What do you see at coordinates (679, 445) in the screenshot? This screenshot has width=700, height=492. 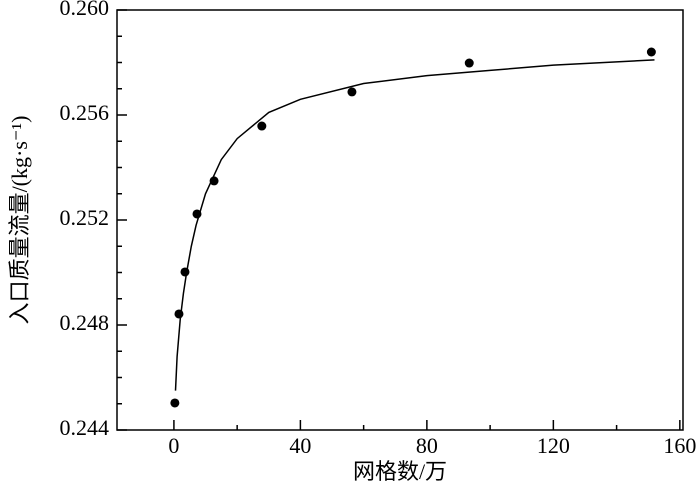 I see `x-tick-label: 160` at bounding box center [679, 445].